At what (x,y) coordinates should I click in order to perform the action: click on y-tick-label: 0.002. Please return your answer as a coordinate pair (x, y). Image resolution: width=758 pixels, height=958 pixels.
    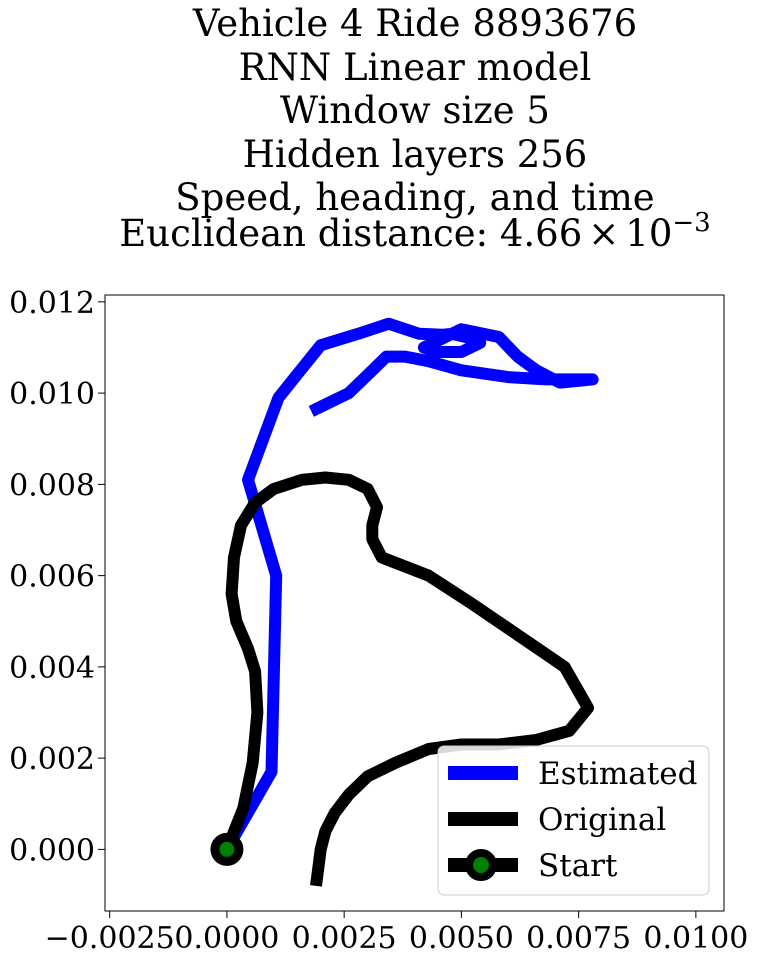
    Looking at the image, I should click on (52, 759).